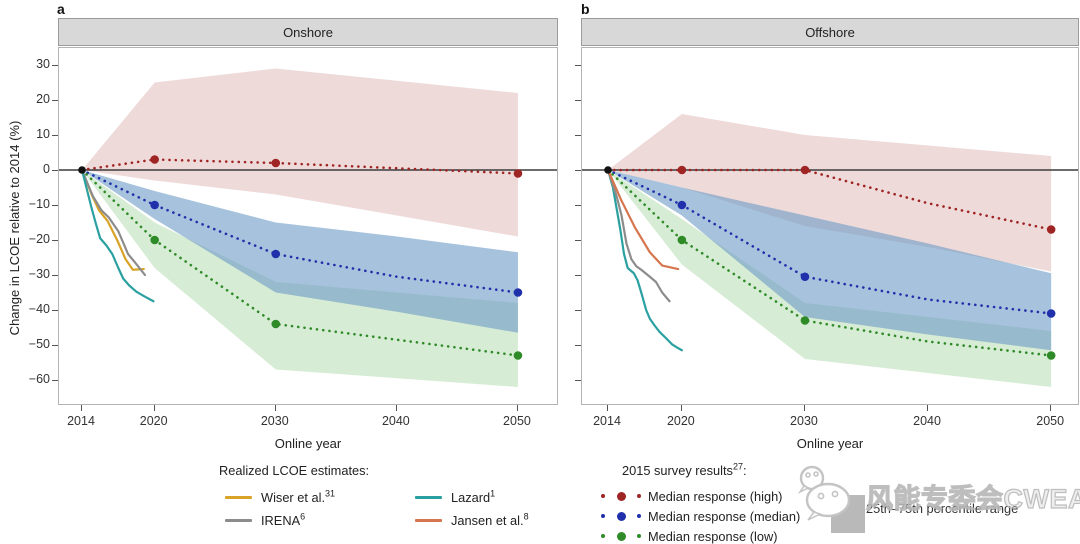 Image resolution: width=1080 pixels, height=544 pixels. What do you see at coordinates (308, 32) in the screenshot?
I see `facet-header-onshore: Onshore` at bounding box center [308, 32].